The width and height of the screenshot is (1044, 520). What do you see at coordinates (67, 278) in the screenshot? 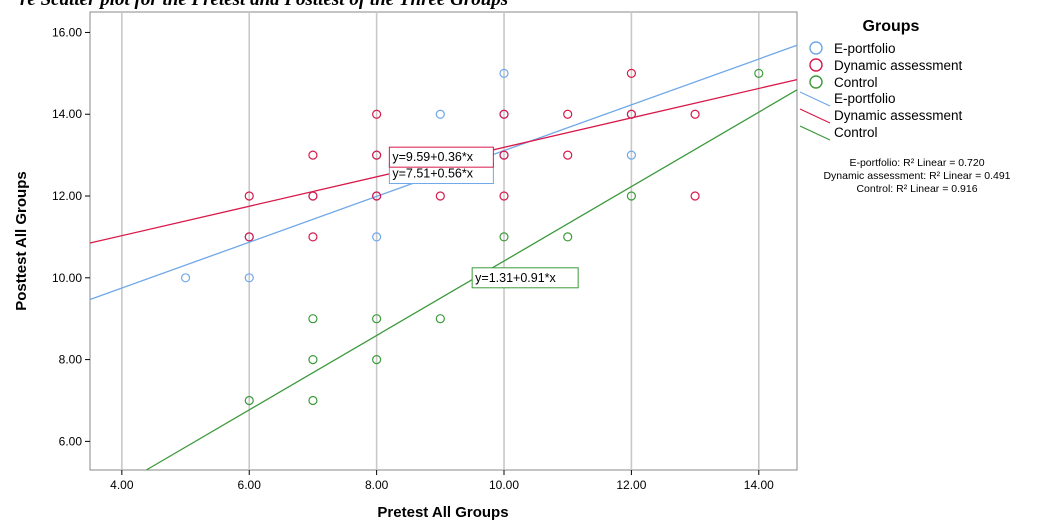
I see `y-tick-label: 10.00` at bounding box center [67, 278].